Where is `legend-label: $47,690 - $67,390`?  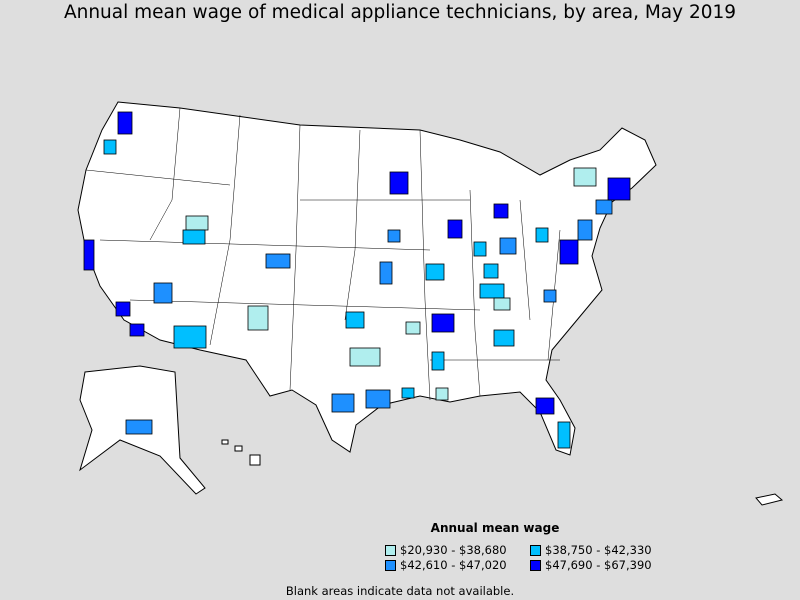 legend-label: $47,690 - $67,390 is located at coordinates (598, 565).